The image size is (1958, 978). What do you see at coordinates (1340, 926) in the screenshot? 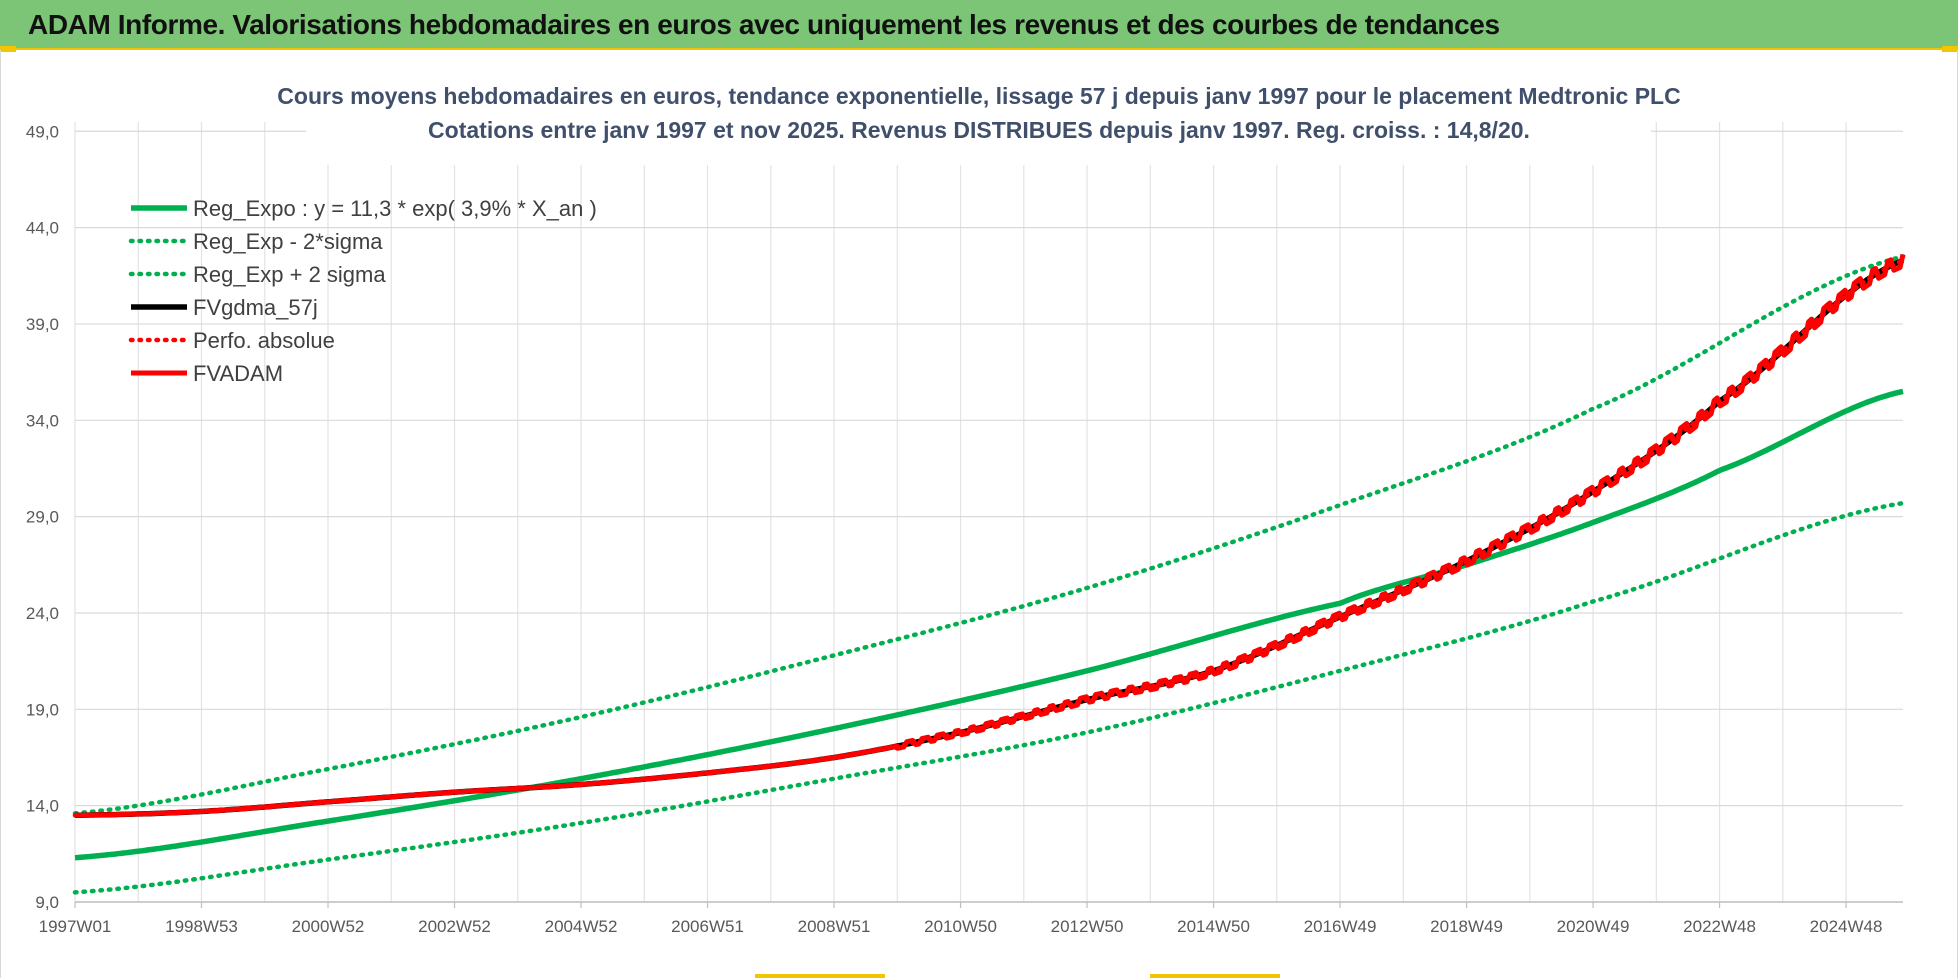
I see `x-tick-label: 2016W49` at bounding box center [1340, 926].